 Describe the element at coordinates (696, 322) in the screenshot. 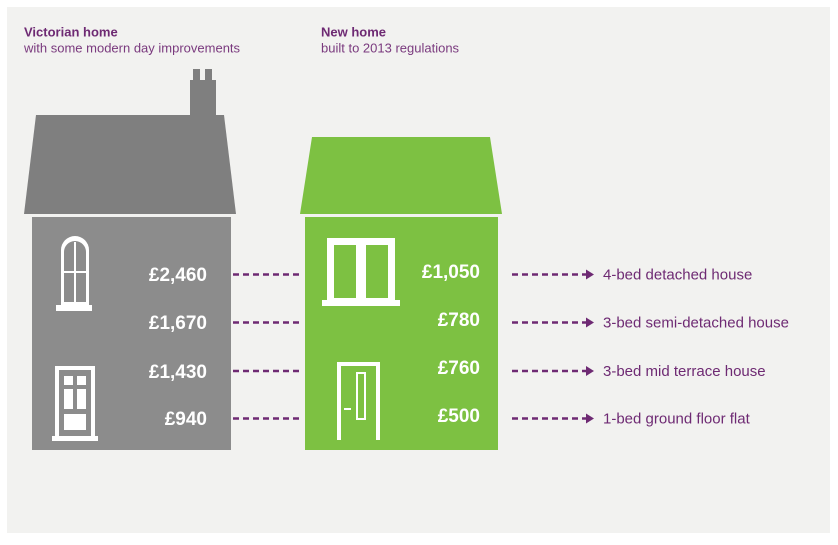

I see `property-type: 3-bed semi-detached house` at that location.